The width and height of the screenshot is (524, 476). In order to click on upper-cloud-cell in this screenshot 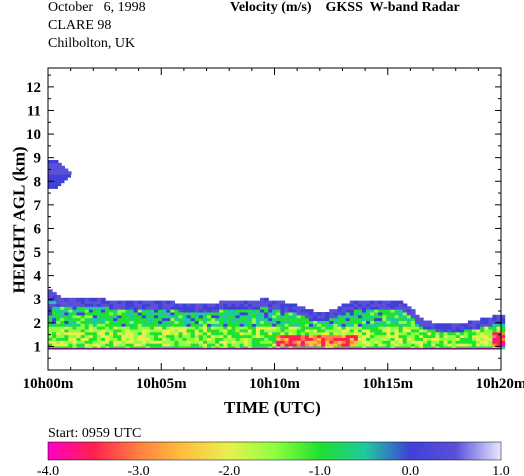, I will do `click(56, 181)`.